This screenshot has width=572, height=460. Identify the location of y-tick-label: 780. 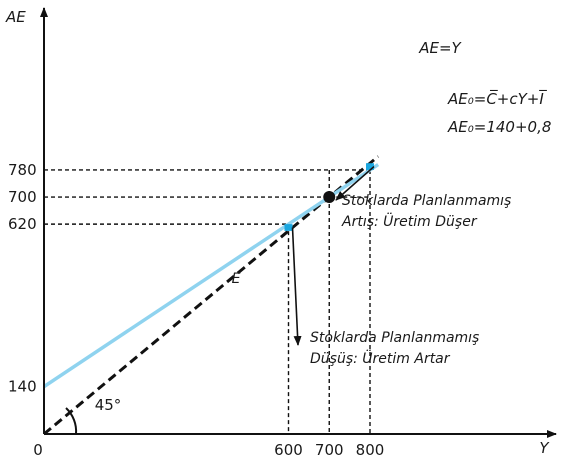
(22, 170).